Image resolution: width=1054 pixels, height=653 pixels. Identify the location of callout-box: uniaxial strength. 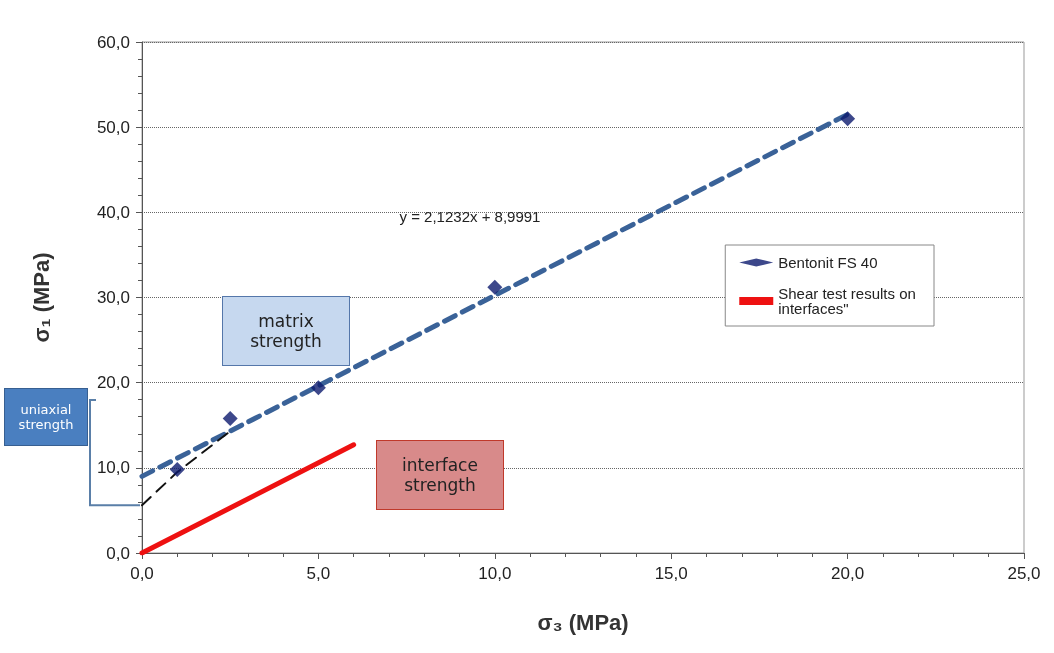
(46, 417).